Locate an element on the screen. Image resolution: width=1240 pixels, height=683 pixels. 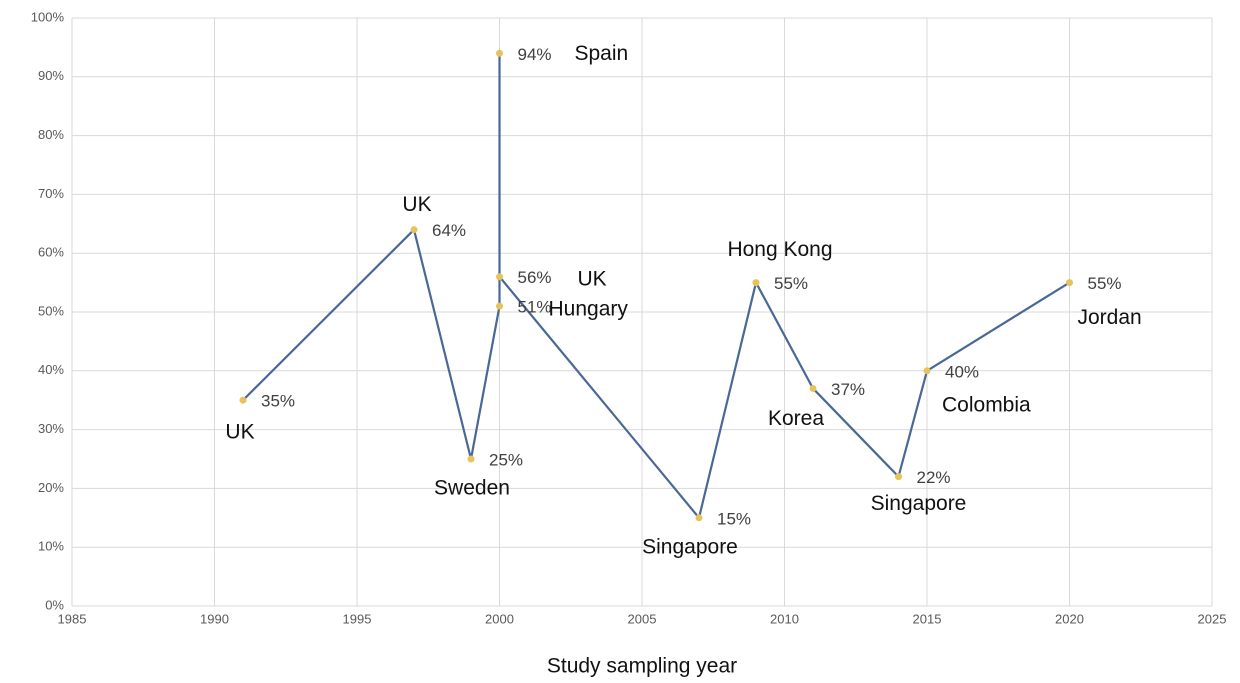
data-label: 15% is located at coordinates (734, 518).